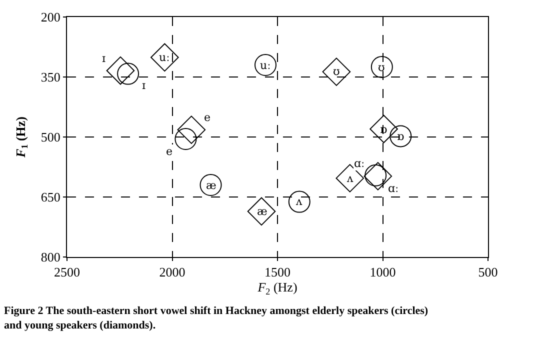  Describe the element at coordinates (50, 197) in the screenshot. I see `y-tick-label: 650` at that location.